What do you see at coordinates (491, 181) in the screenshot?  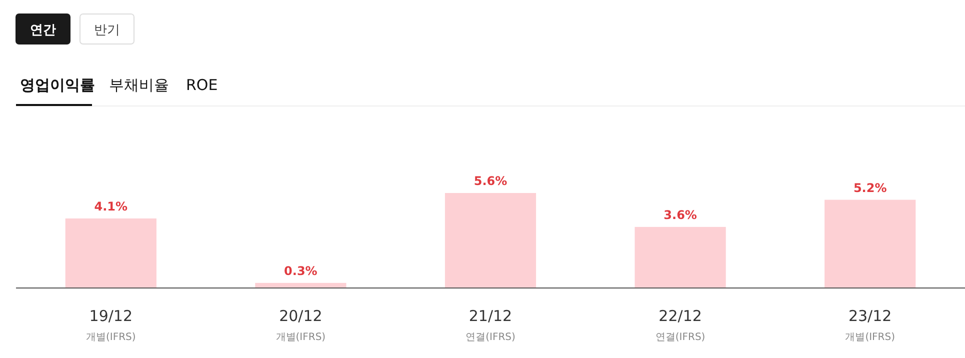 I see `data-label: 5.6%` at bounding box center [491, 181].